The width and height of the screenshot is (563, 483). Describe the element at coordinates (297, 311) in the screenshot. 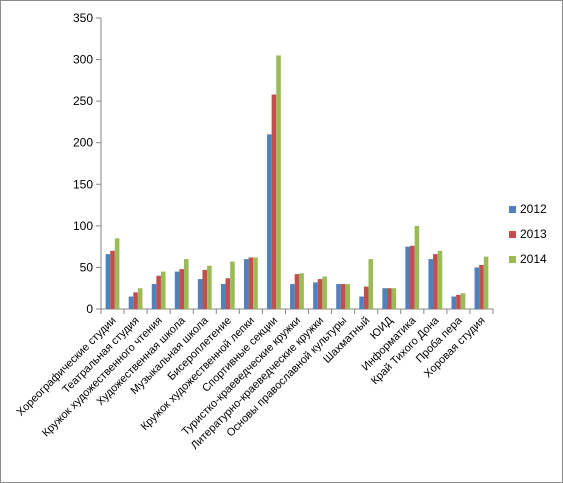

I see `x-axis` at that location.